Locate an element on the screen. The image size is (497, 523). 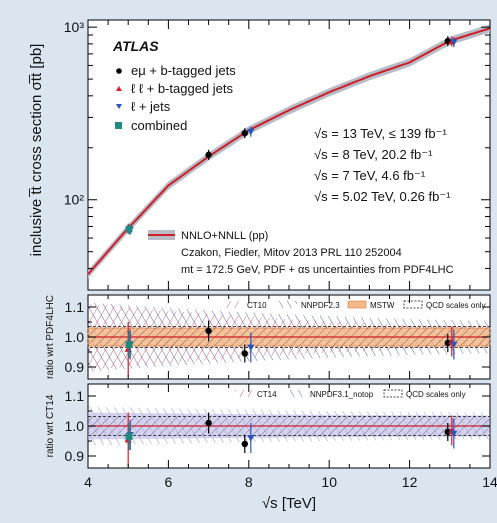
ratio2-points is located at coordinates (291, 439).